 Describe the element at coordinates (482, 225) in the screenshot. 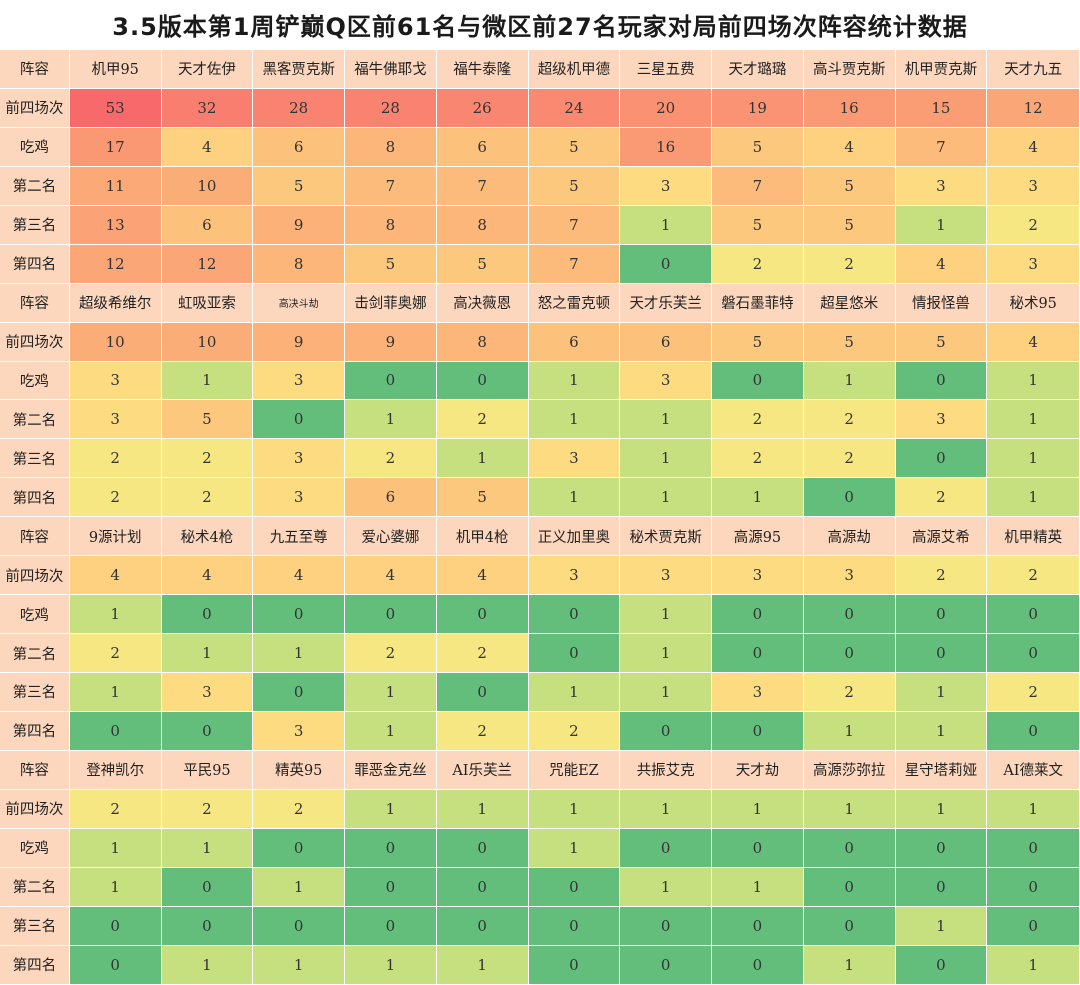

I see `data-cell: 8` at that location.